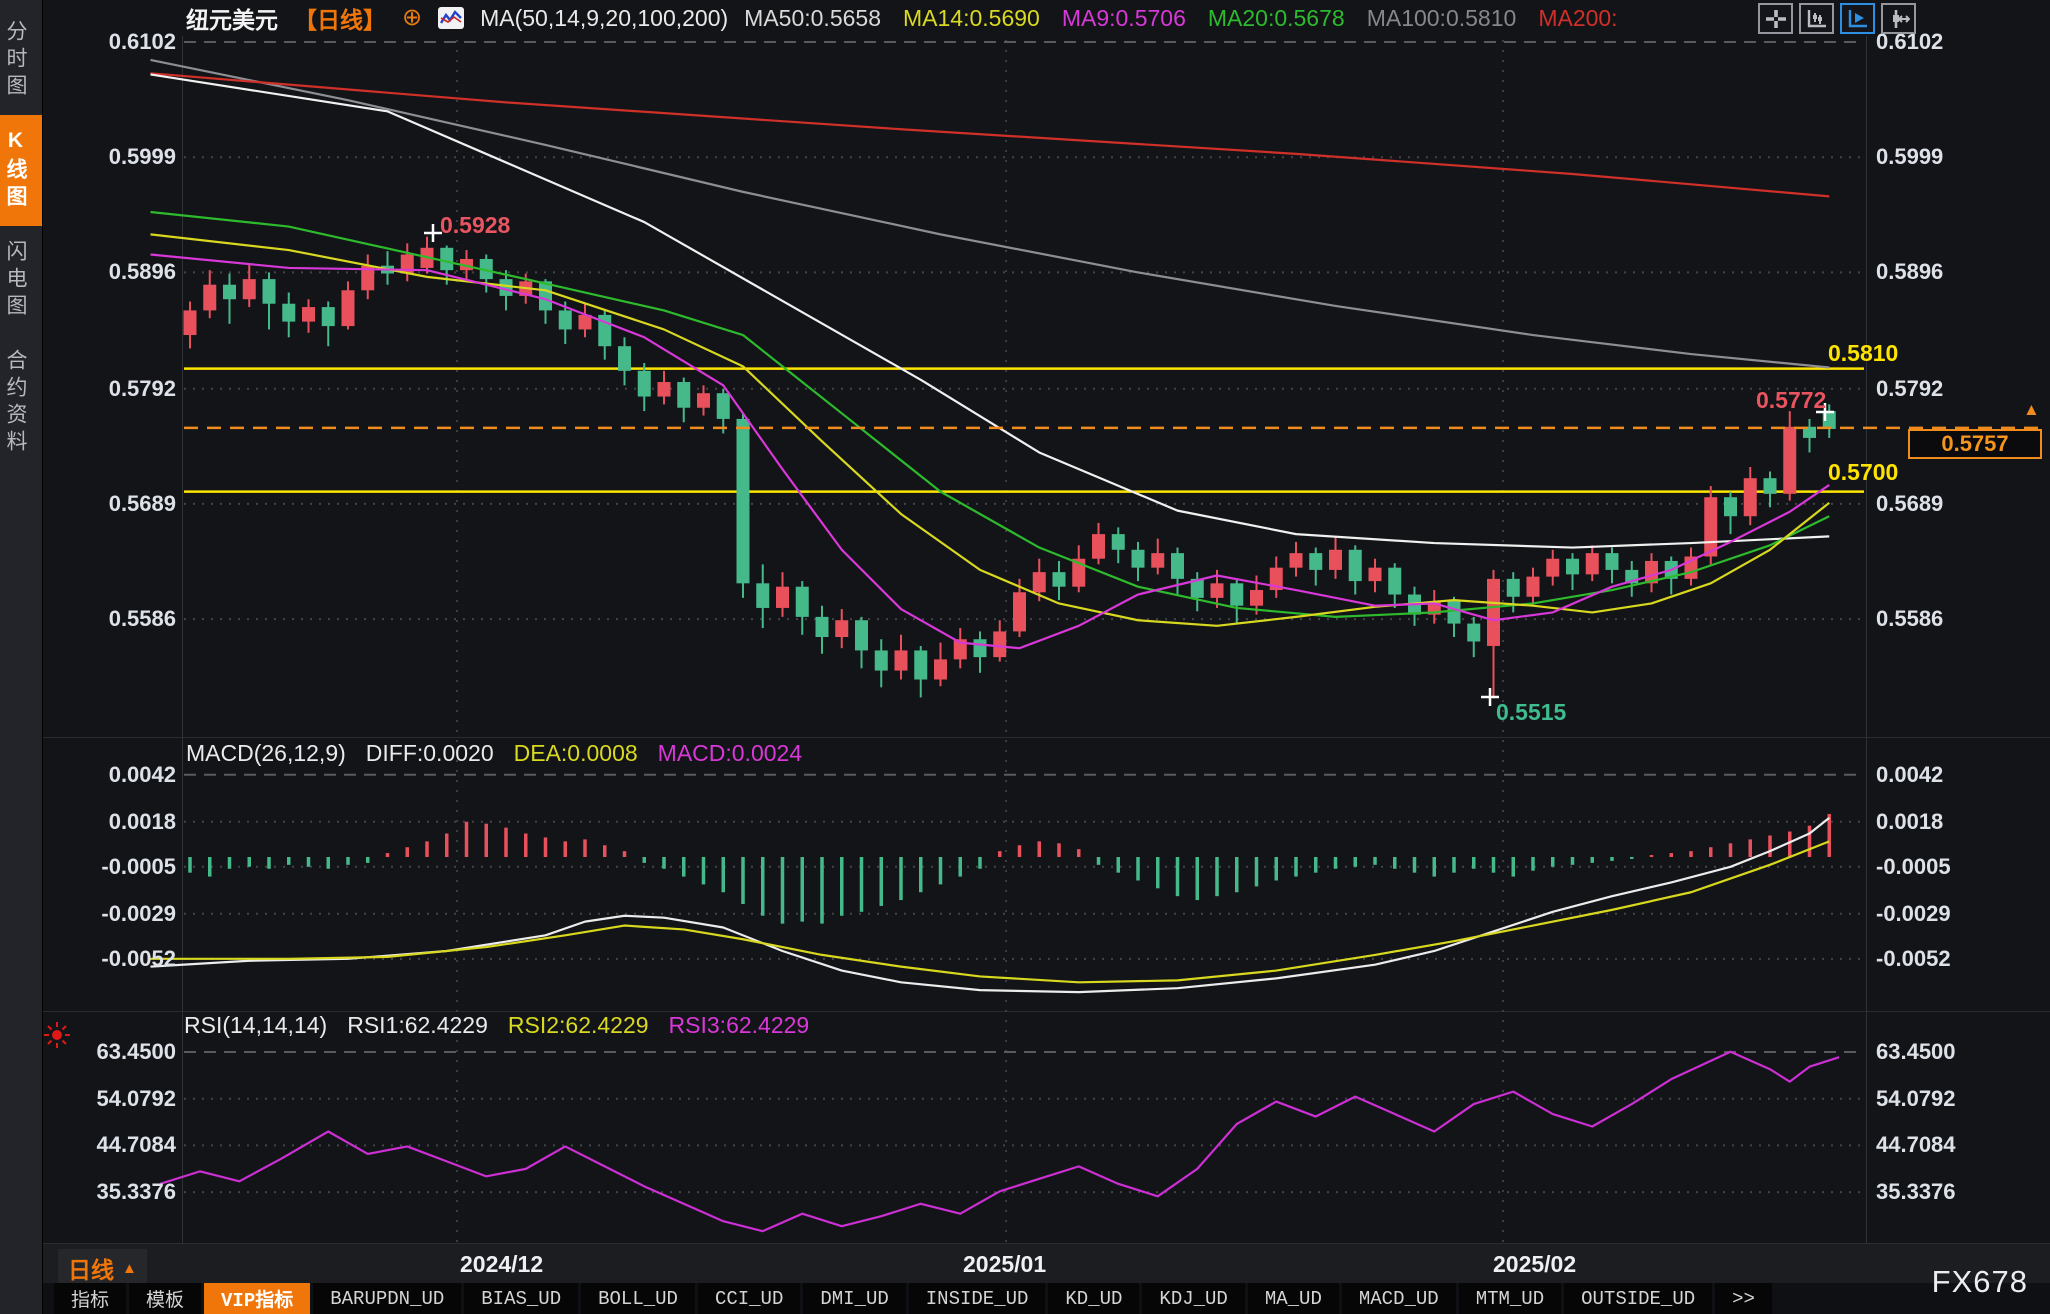 The width and height of the screenshot is (2050, 1314). What do you see at coordinates (1276, 17) in the screenshot?
I see `ma-value: MA20:0.5678` at bounding box center [1276, 17].